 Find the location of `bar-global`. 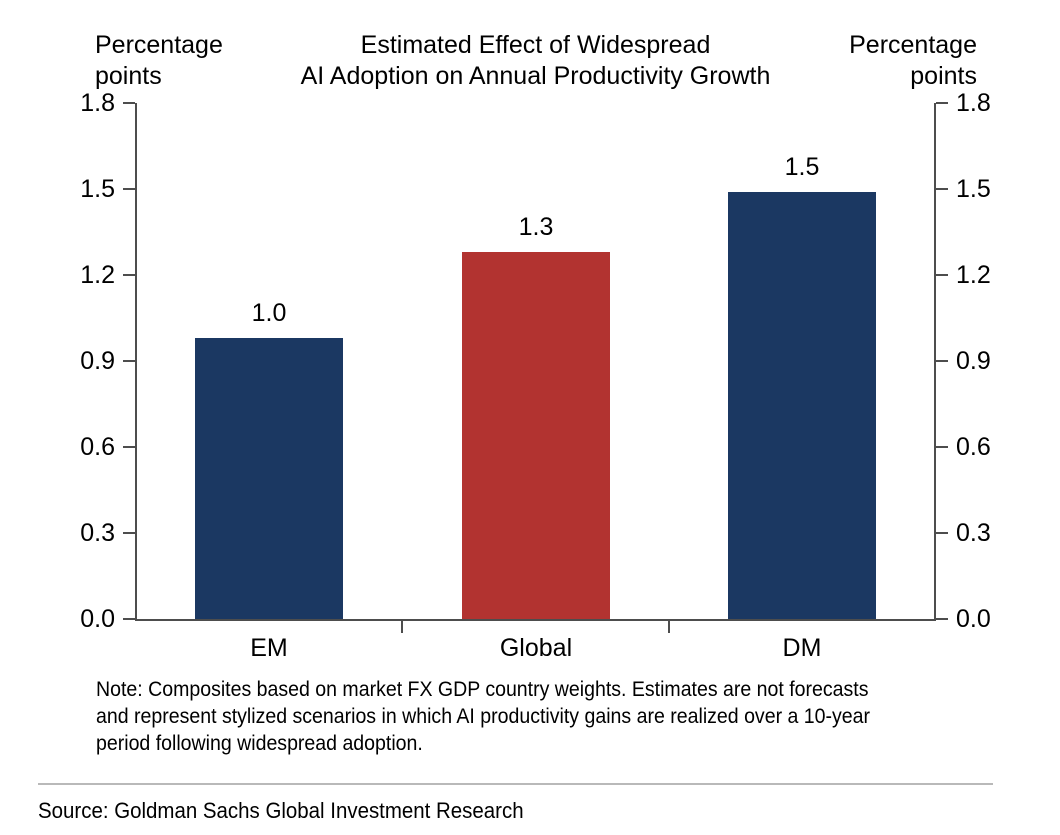

bar-global is located at coordinates (536, 435).